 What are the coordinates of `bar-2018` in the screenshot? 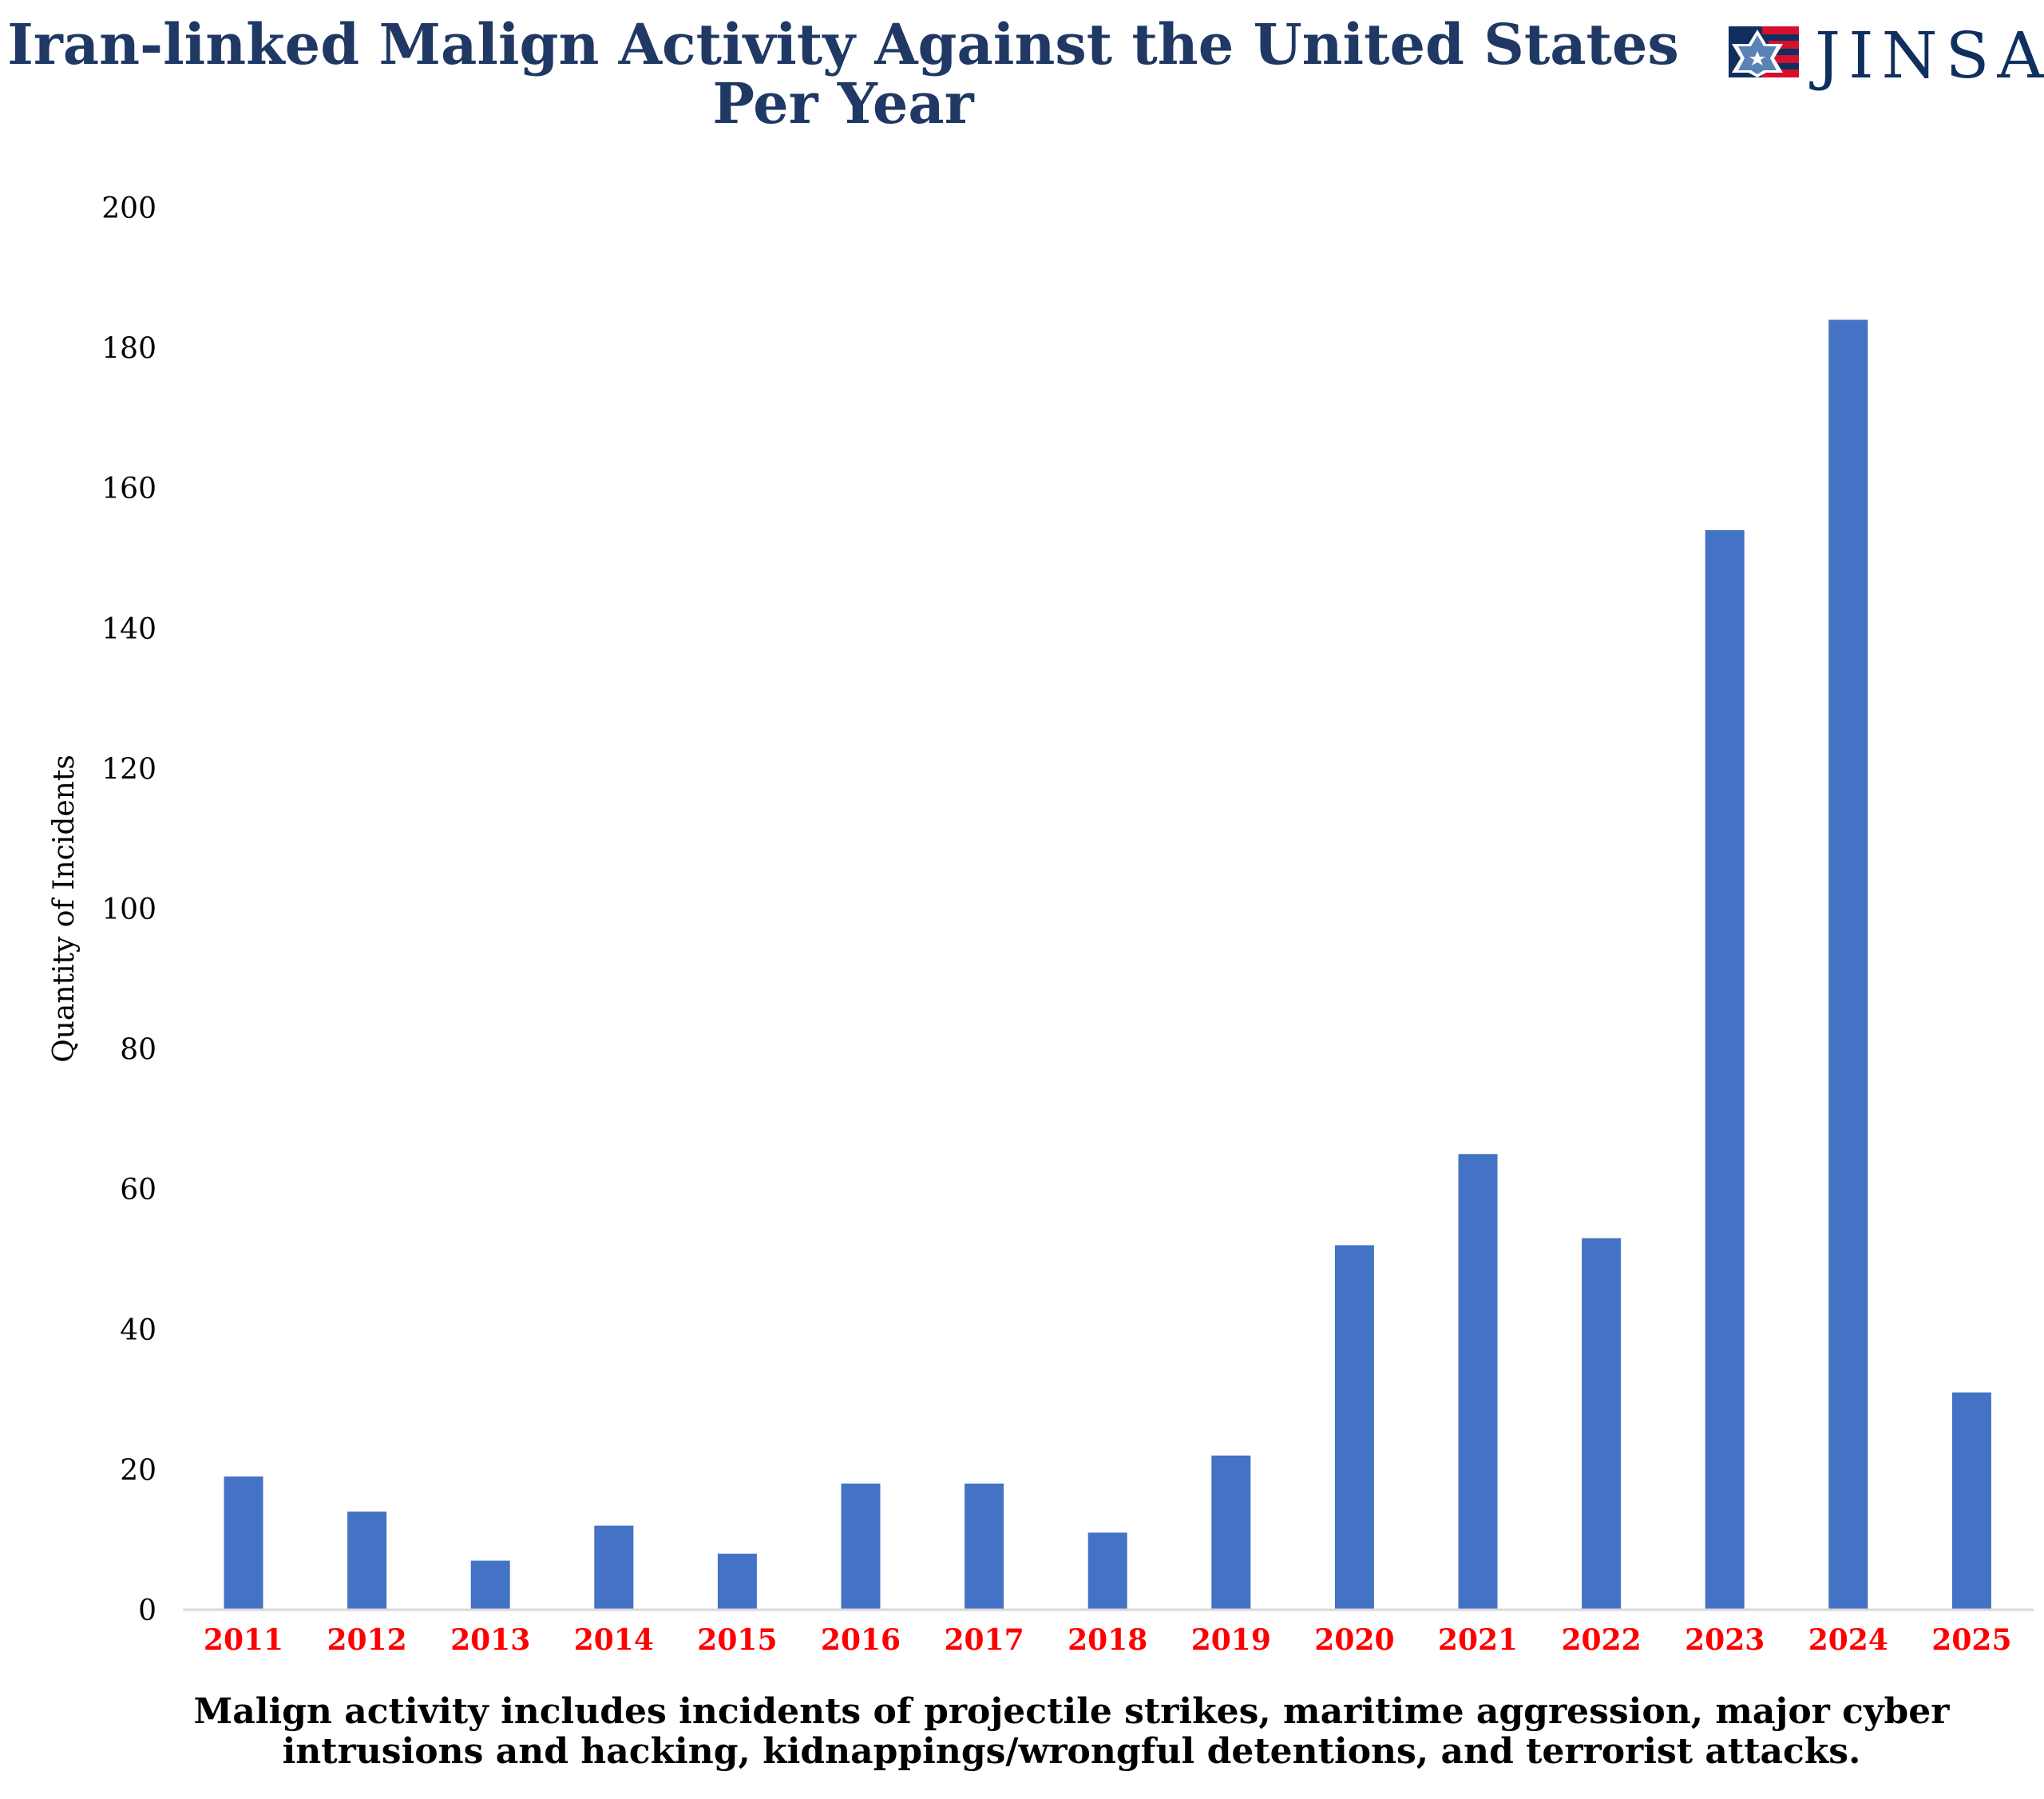 It's located at (1107, 1571).